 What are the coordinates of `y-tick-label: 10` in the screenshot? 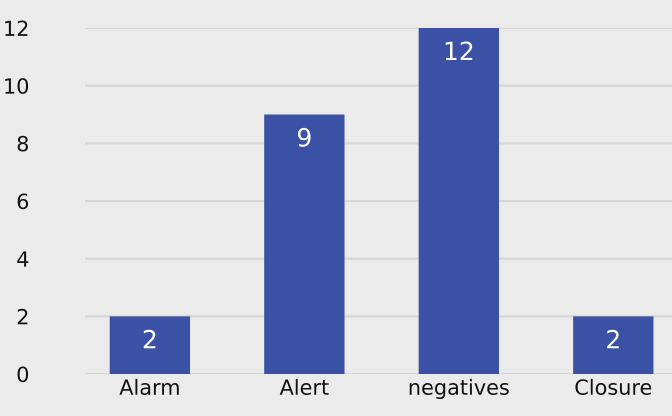 It's located at (16, 86).